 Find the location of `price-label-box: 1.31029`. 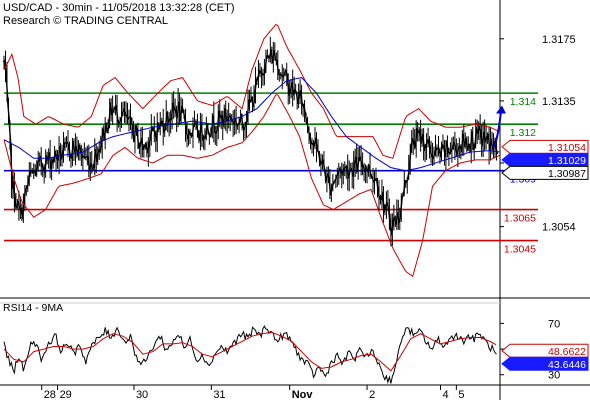

price-label-box: 1.31029 is located at coordinates (545, 160).